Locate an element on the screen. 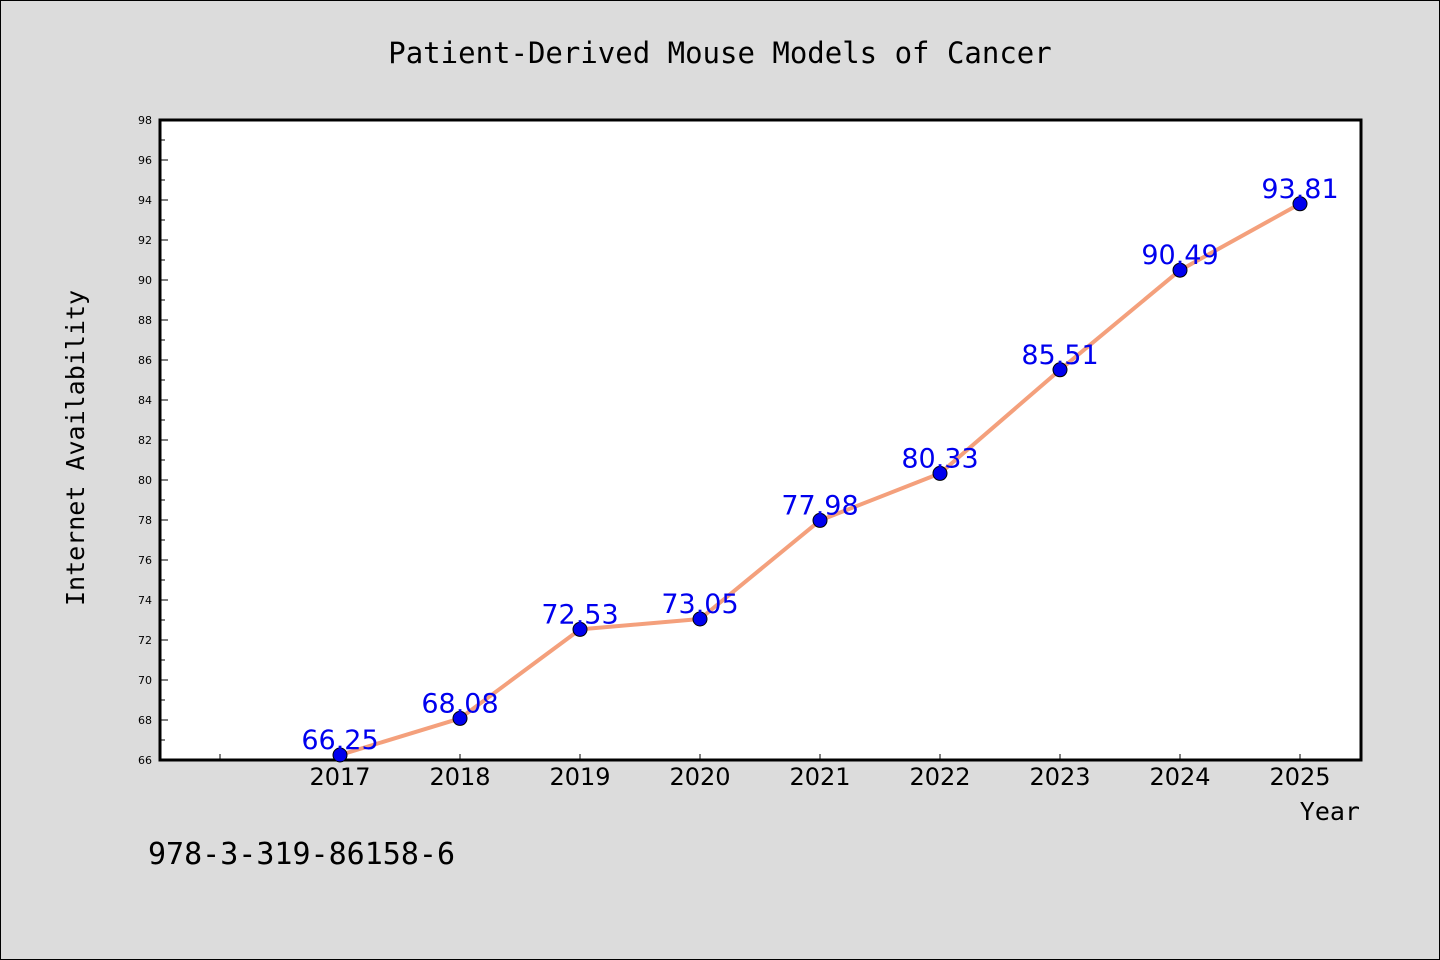 Image resolution: width=1440 pixels, height=960 pixels. y-tick-label: 70 is located at coordinates (145, 680).